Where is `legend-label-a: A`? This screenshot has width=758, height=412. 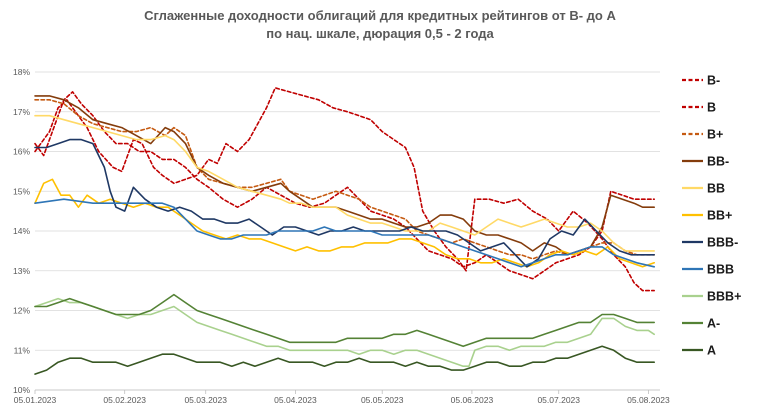
legend-label-a: A is located at coordinates (711, 351).